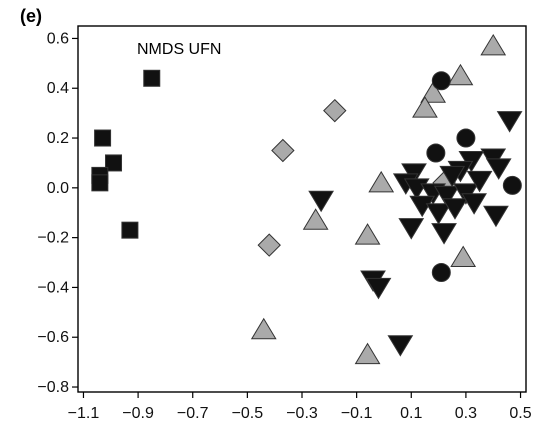 This screenshot has height=436, width=538. What do you see at coordinates (357, 413) in the screenshot?
I see `x-tick-label: −0.1` at bounding box center [357, 413].